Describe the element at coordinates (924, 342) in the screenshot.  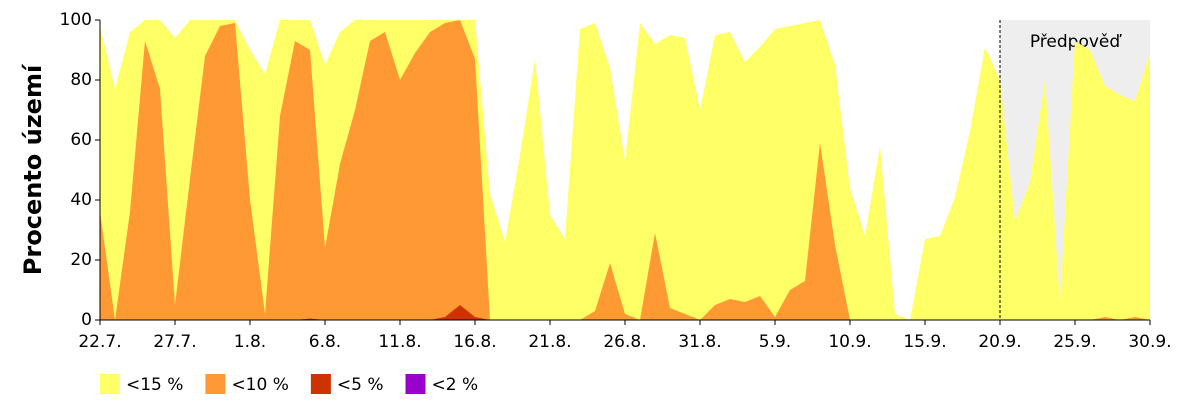
I see `x-tick-label: 15.9.` at that location.